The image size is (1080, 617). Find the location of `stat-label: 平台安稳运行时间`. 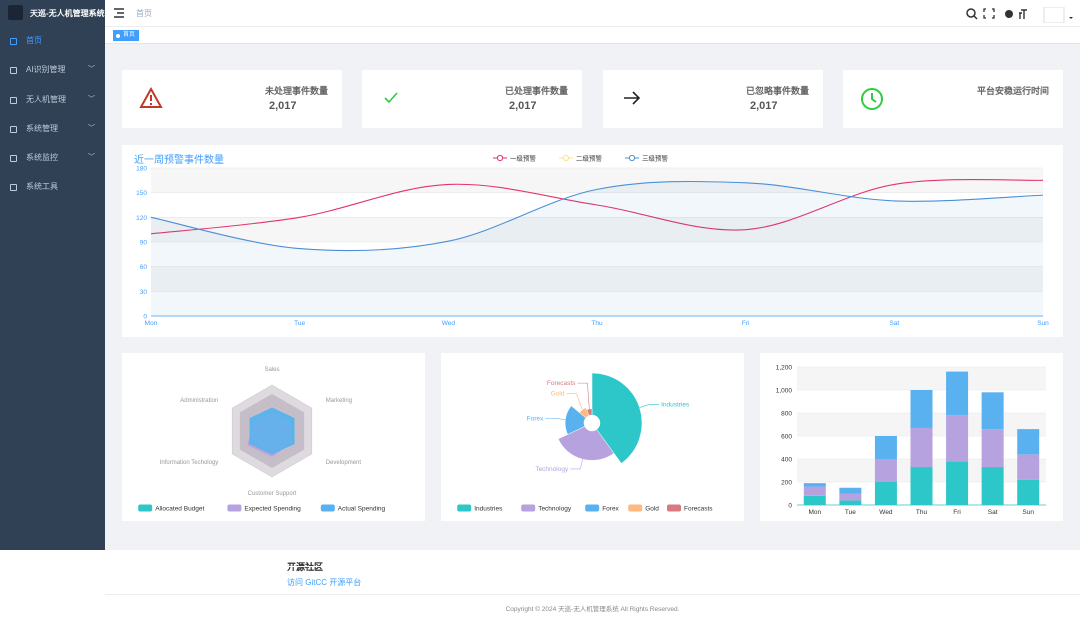

stat-label: 平台安稳运行时间 is located at coordinates (1013, 90).